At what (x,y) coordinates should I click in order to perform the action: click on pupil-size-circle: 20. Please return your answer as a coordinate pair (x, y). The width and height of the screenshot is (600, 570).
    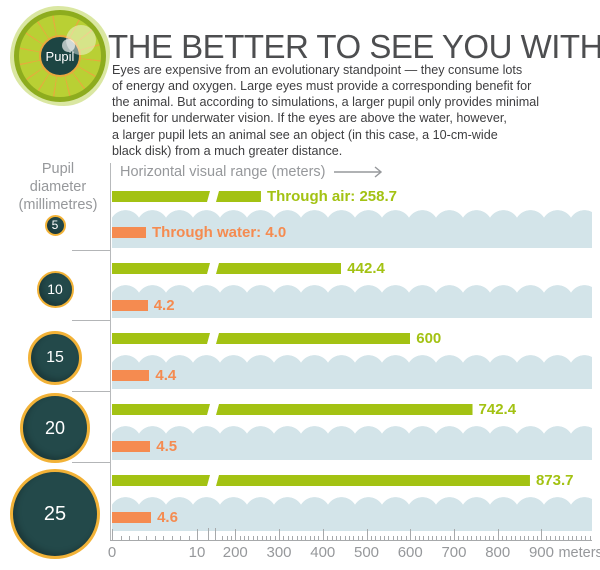
    Looking at the image, I should click on (55, 428).